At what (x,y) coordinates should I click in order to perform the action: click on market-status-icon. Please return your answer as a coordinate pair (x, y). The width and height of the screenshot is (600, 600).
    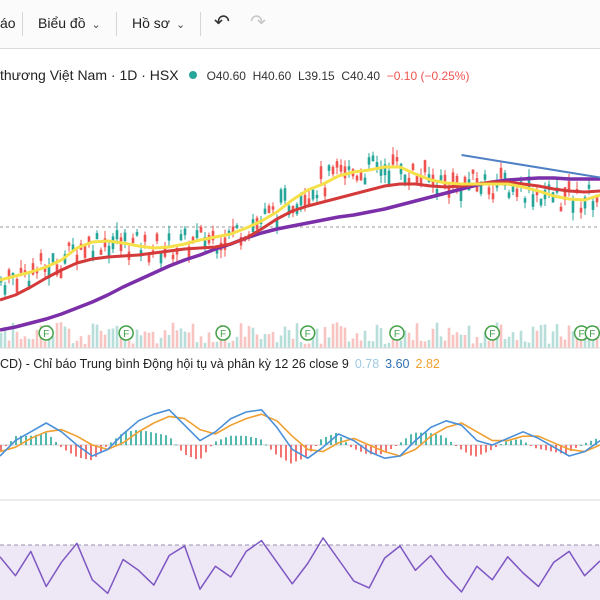
    Looking at the image, I should click on (192, 75).